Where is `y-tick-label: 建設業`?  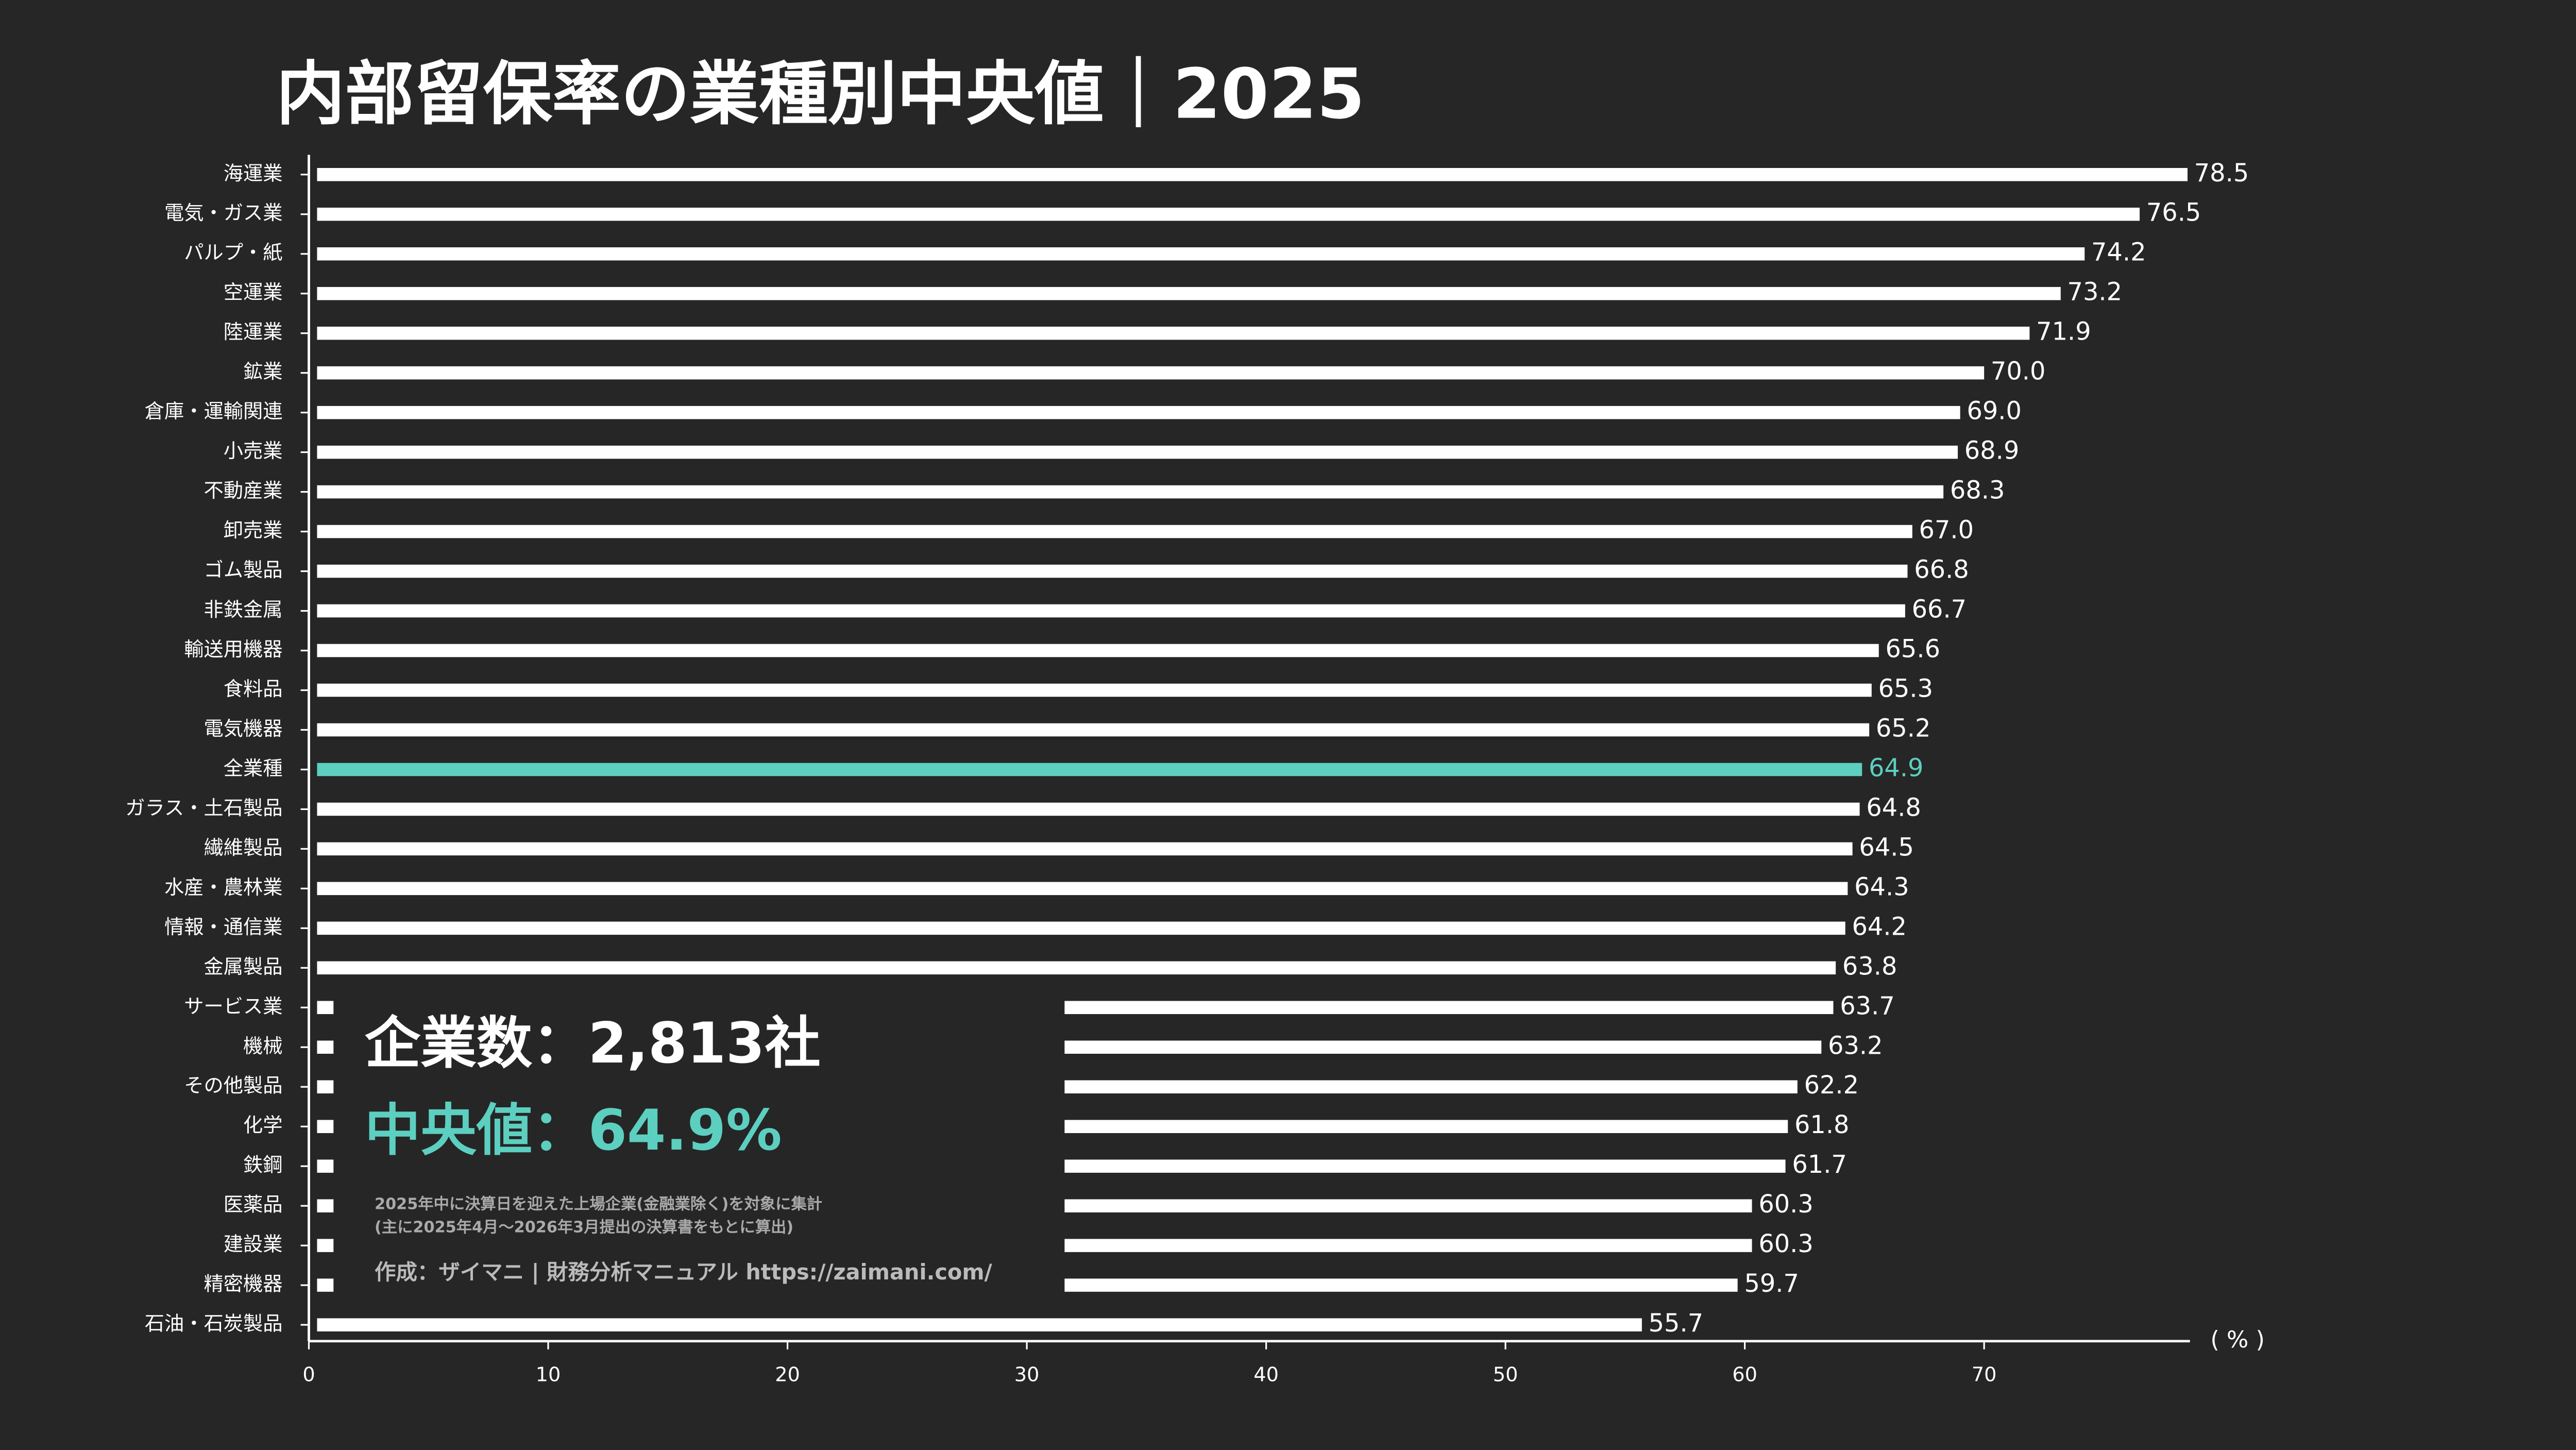
y-tick-label: 建設業 is located at coordinates (253, 1245).